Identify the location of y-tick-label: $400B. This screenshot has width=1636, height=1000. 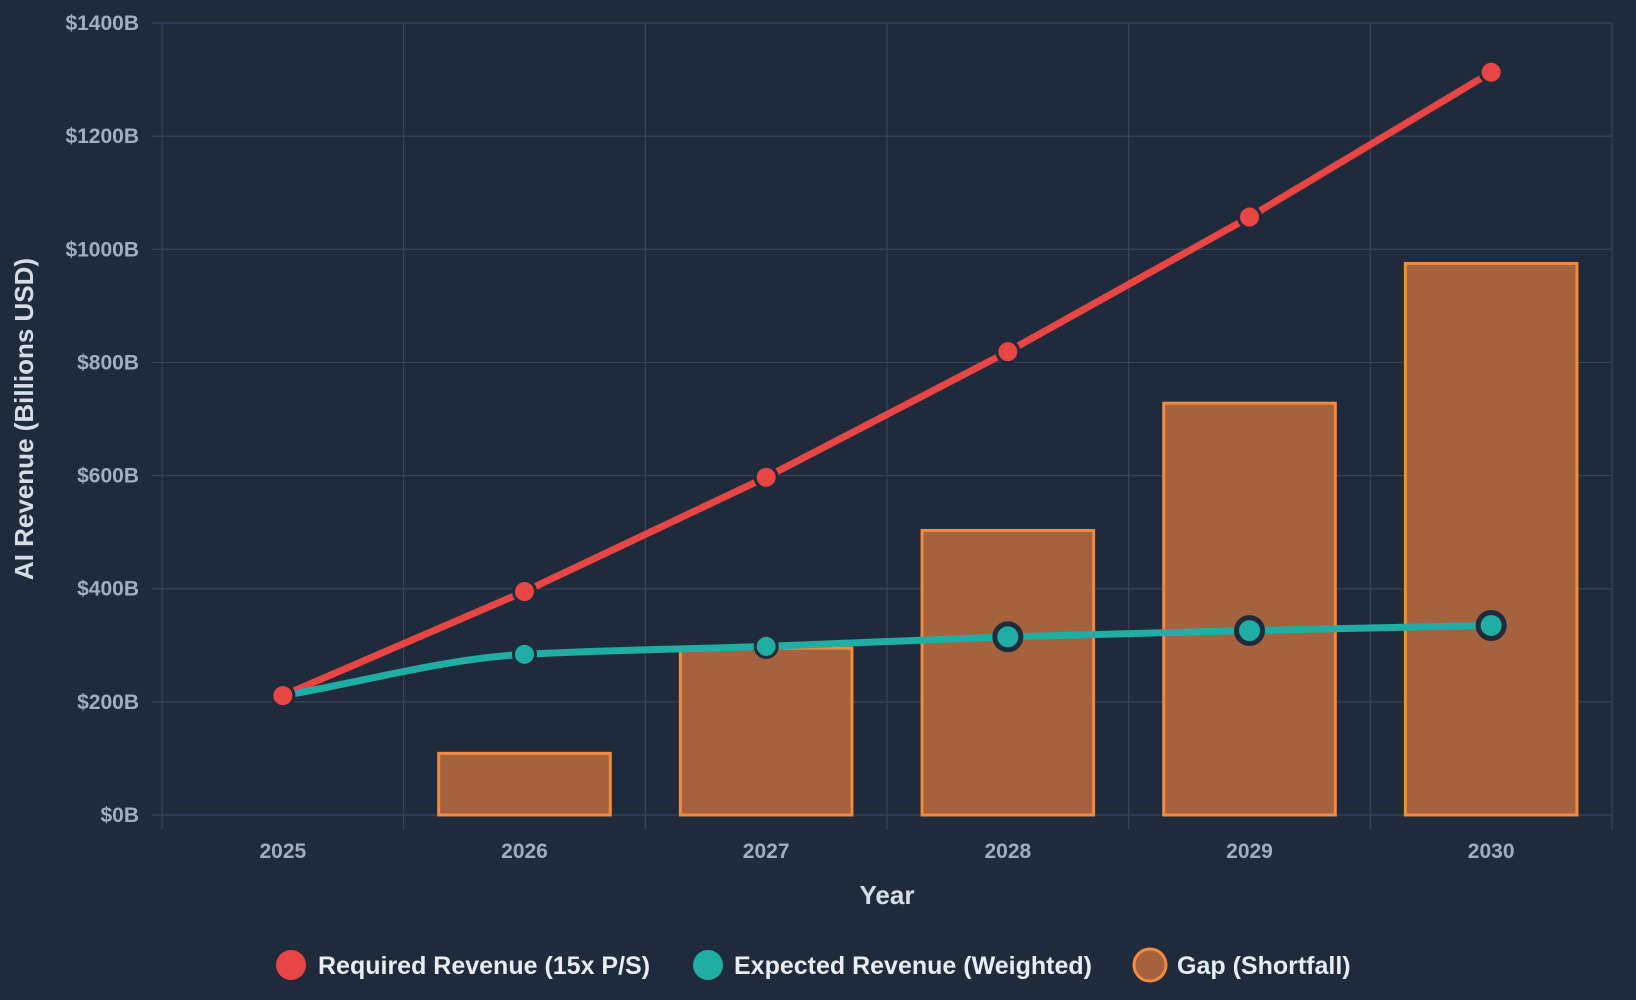
(108, 589).